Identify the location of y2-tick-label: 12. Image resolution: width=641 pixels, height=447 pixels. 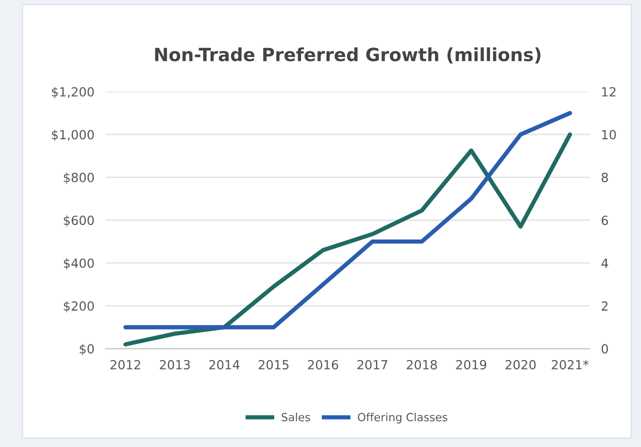
(609, 91).